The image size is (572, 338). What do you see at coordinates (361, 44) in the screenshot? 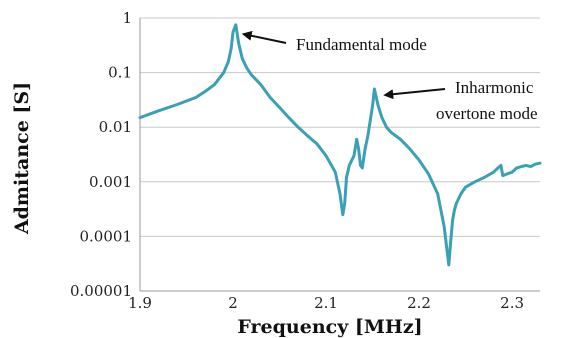
I see `annotation-fundamental-mode: Fundamental mode` at bounding box center [361, 44].